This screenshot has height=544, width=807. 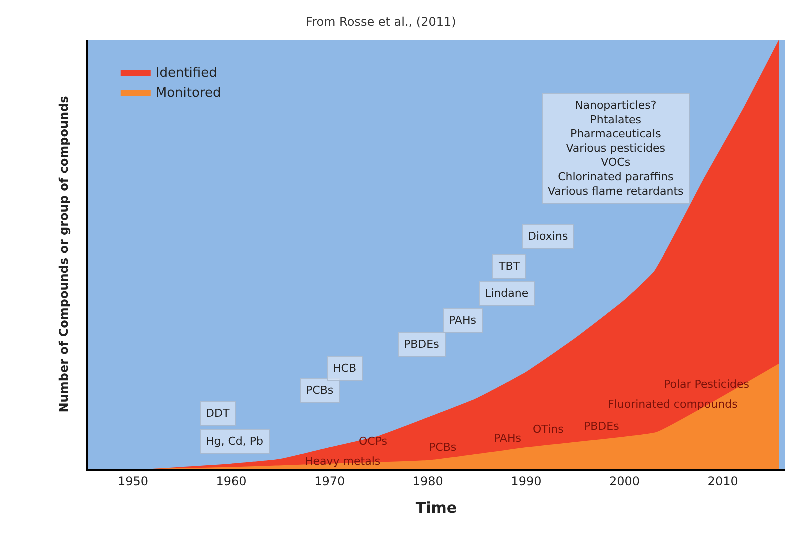 What do you see at coordinates (373, 441) in the screenshot?
I see `annotation: OCPs` at bounding box center [373, 441].